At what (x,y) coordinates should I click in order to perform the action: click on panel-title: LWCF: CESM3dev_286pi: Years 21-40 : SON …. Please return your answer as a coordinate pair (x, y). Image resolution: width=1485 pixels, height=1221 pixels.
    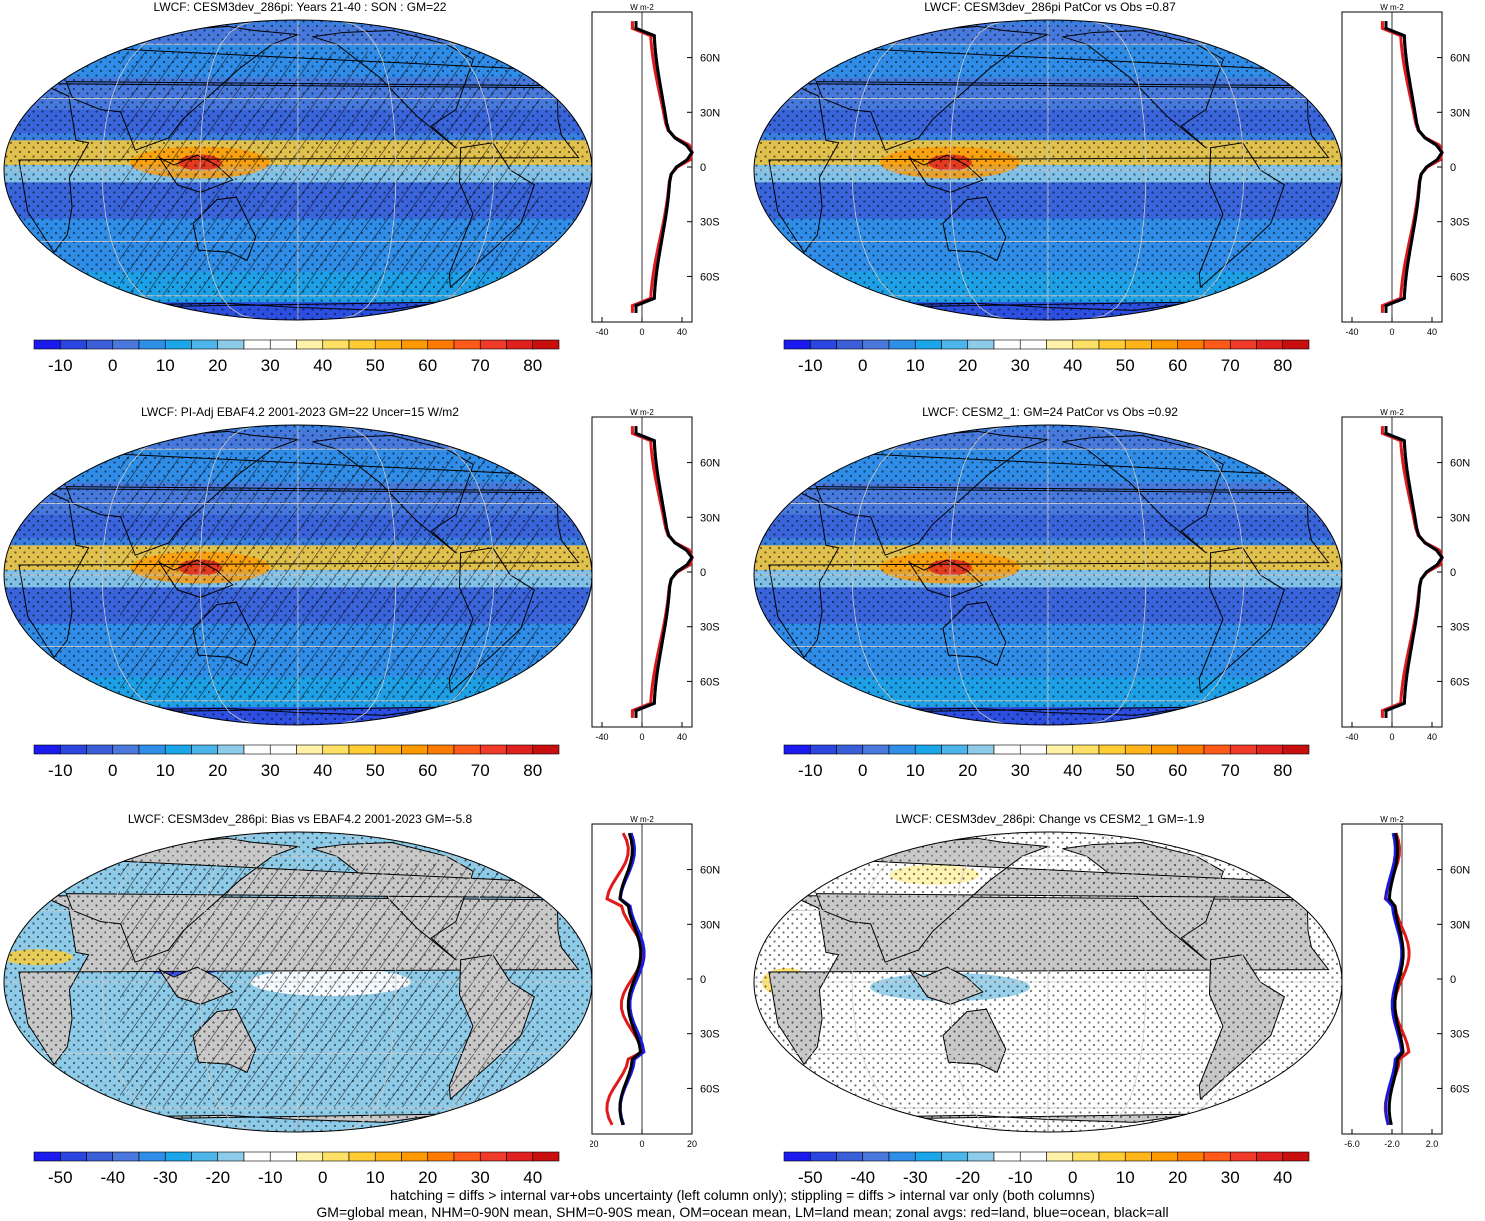
    Looking at the image, I should click on (300, 7).